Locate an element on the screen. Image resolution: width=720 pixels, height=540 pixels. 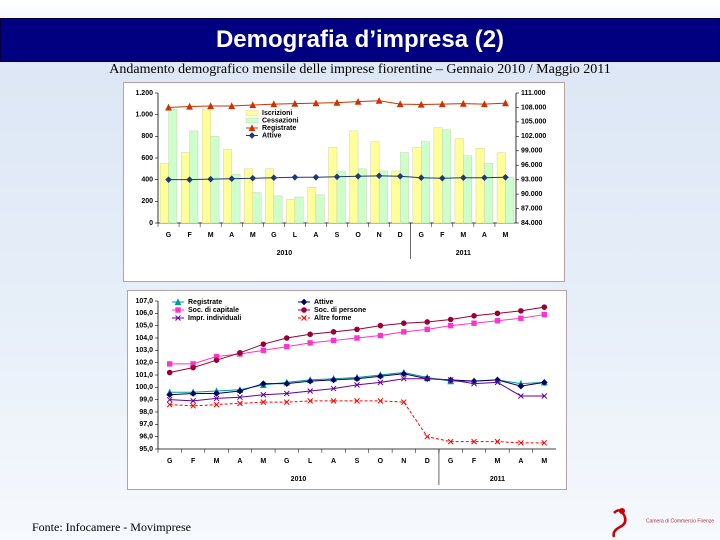
x-tick-label: M is located at coordinates (544, 461).